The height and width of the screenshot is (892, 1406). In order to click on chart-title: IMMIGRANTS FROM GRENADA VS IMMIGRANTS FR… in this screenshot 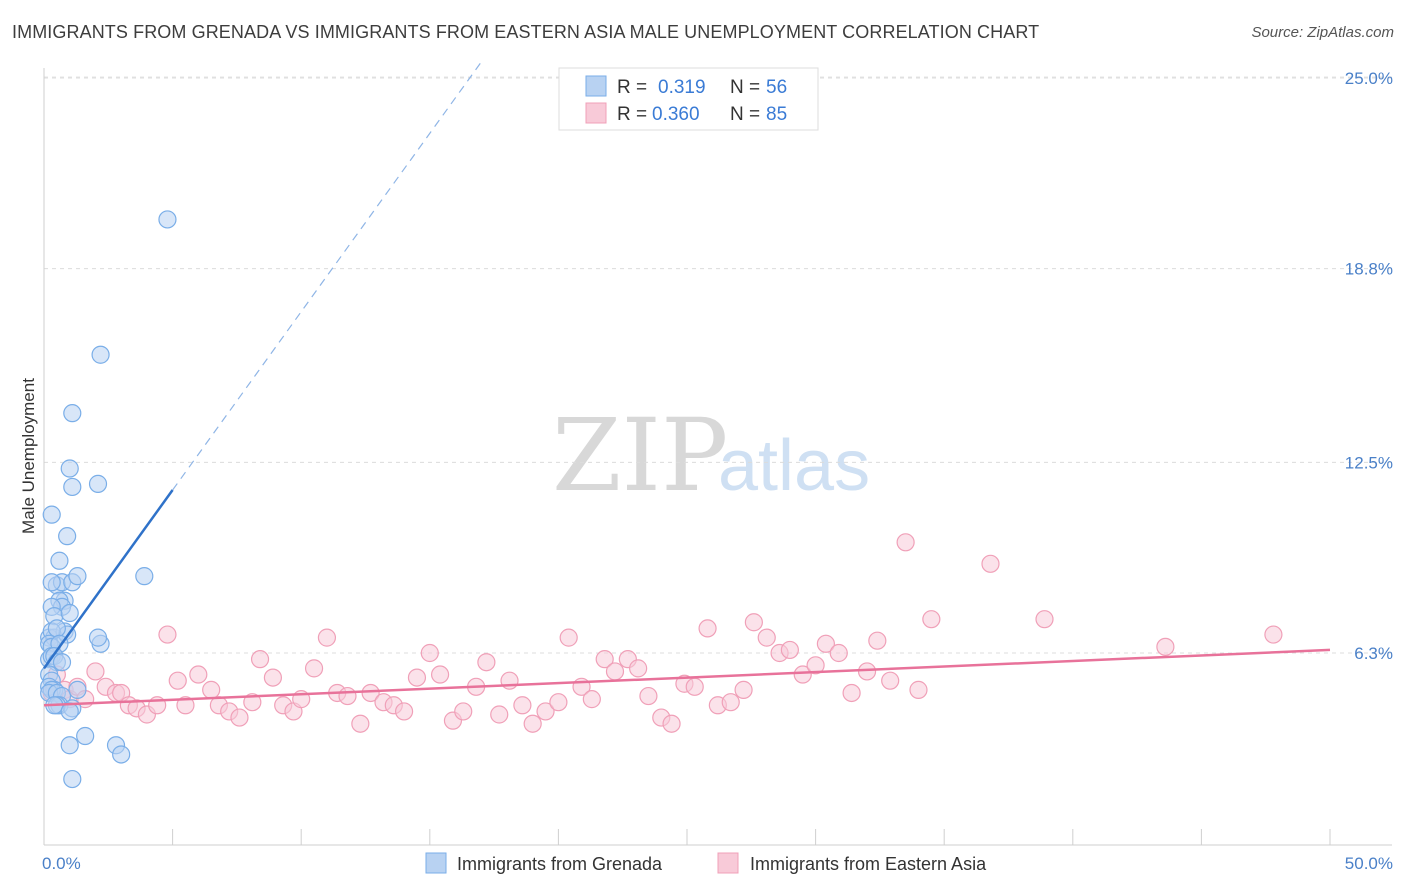, I will do `click(526, 32)`.